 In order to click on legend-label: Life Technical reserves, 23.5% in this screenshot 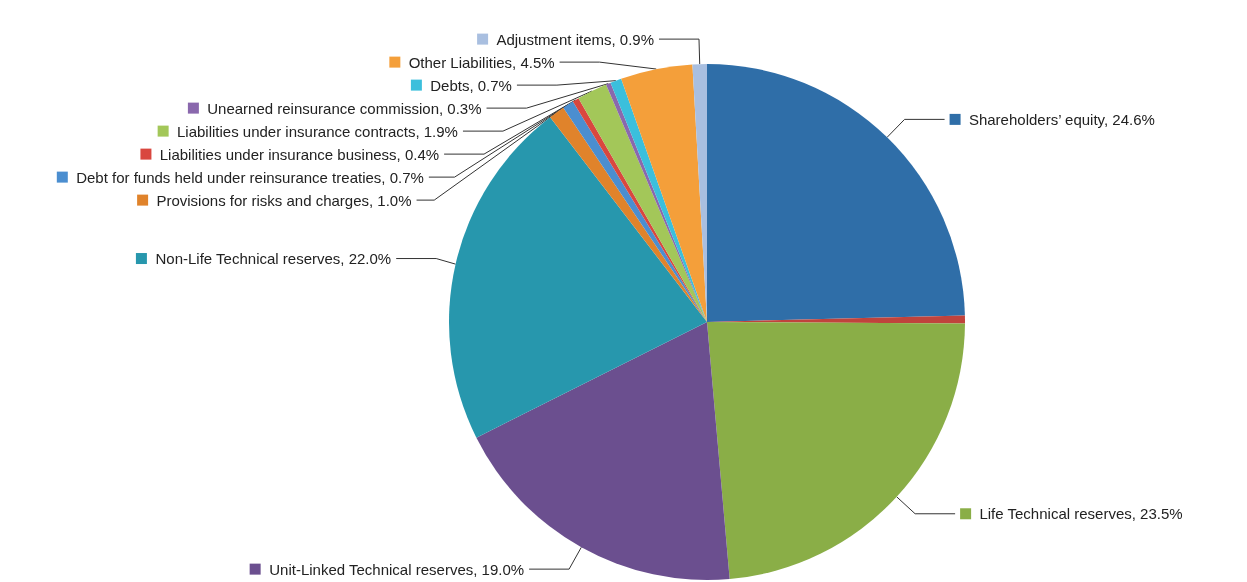, I will do `click(1077, 514)`.